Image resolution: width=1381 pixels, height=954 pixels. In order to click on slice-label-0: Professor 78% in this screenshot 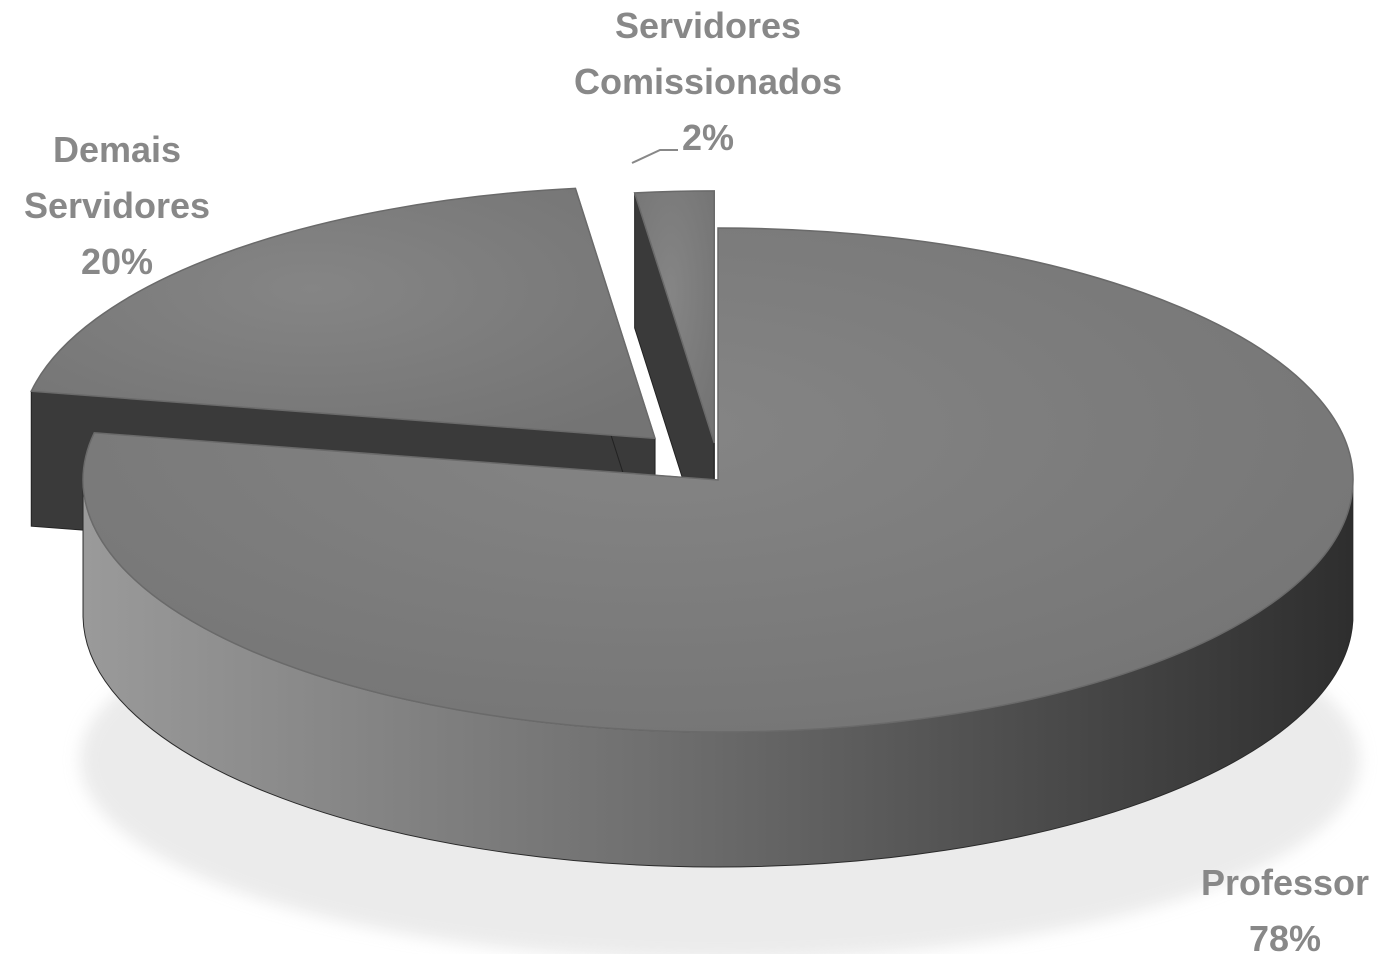, I will do `click(1285, 908)`.